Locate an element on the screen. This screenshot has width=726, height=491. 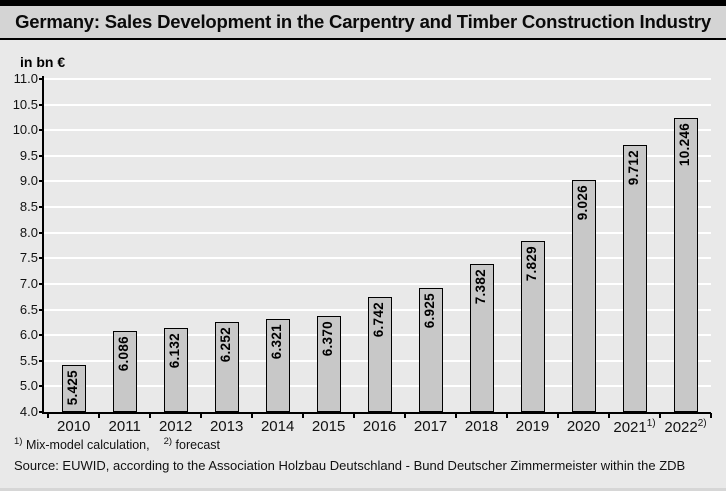
y-tick-label: 8.5 is located at coordinates (28, 207).